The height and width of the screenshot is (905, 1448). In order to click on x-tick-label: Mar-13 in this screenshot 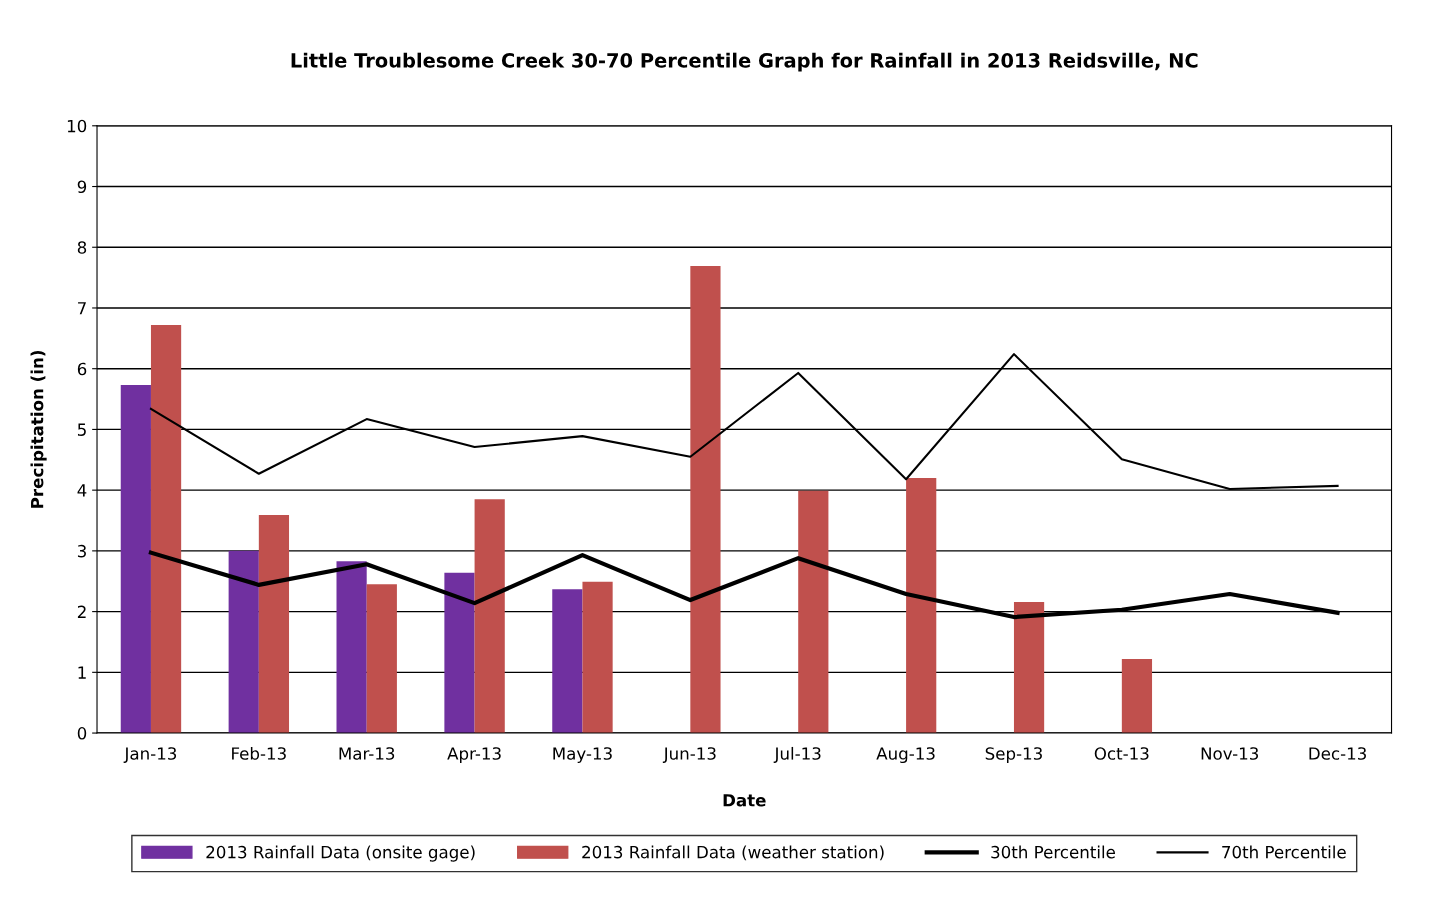, I will do `click(367, 753)`.